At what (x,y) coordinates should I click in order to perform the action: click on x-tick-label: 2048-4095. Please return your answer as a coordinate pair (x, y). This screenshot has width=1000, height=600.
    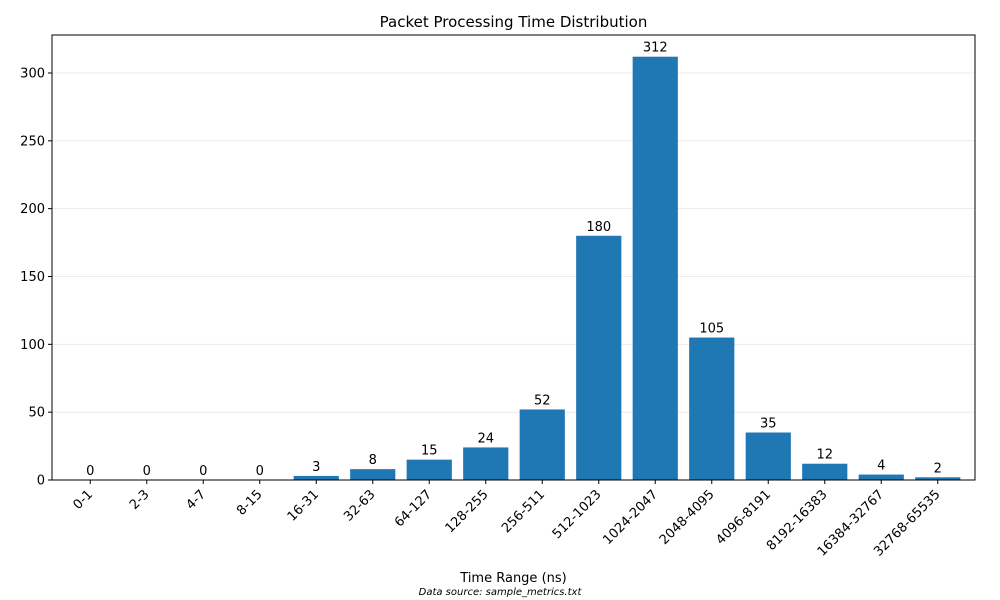
    Looking at the image, I should click on (687, 517).